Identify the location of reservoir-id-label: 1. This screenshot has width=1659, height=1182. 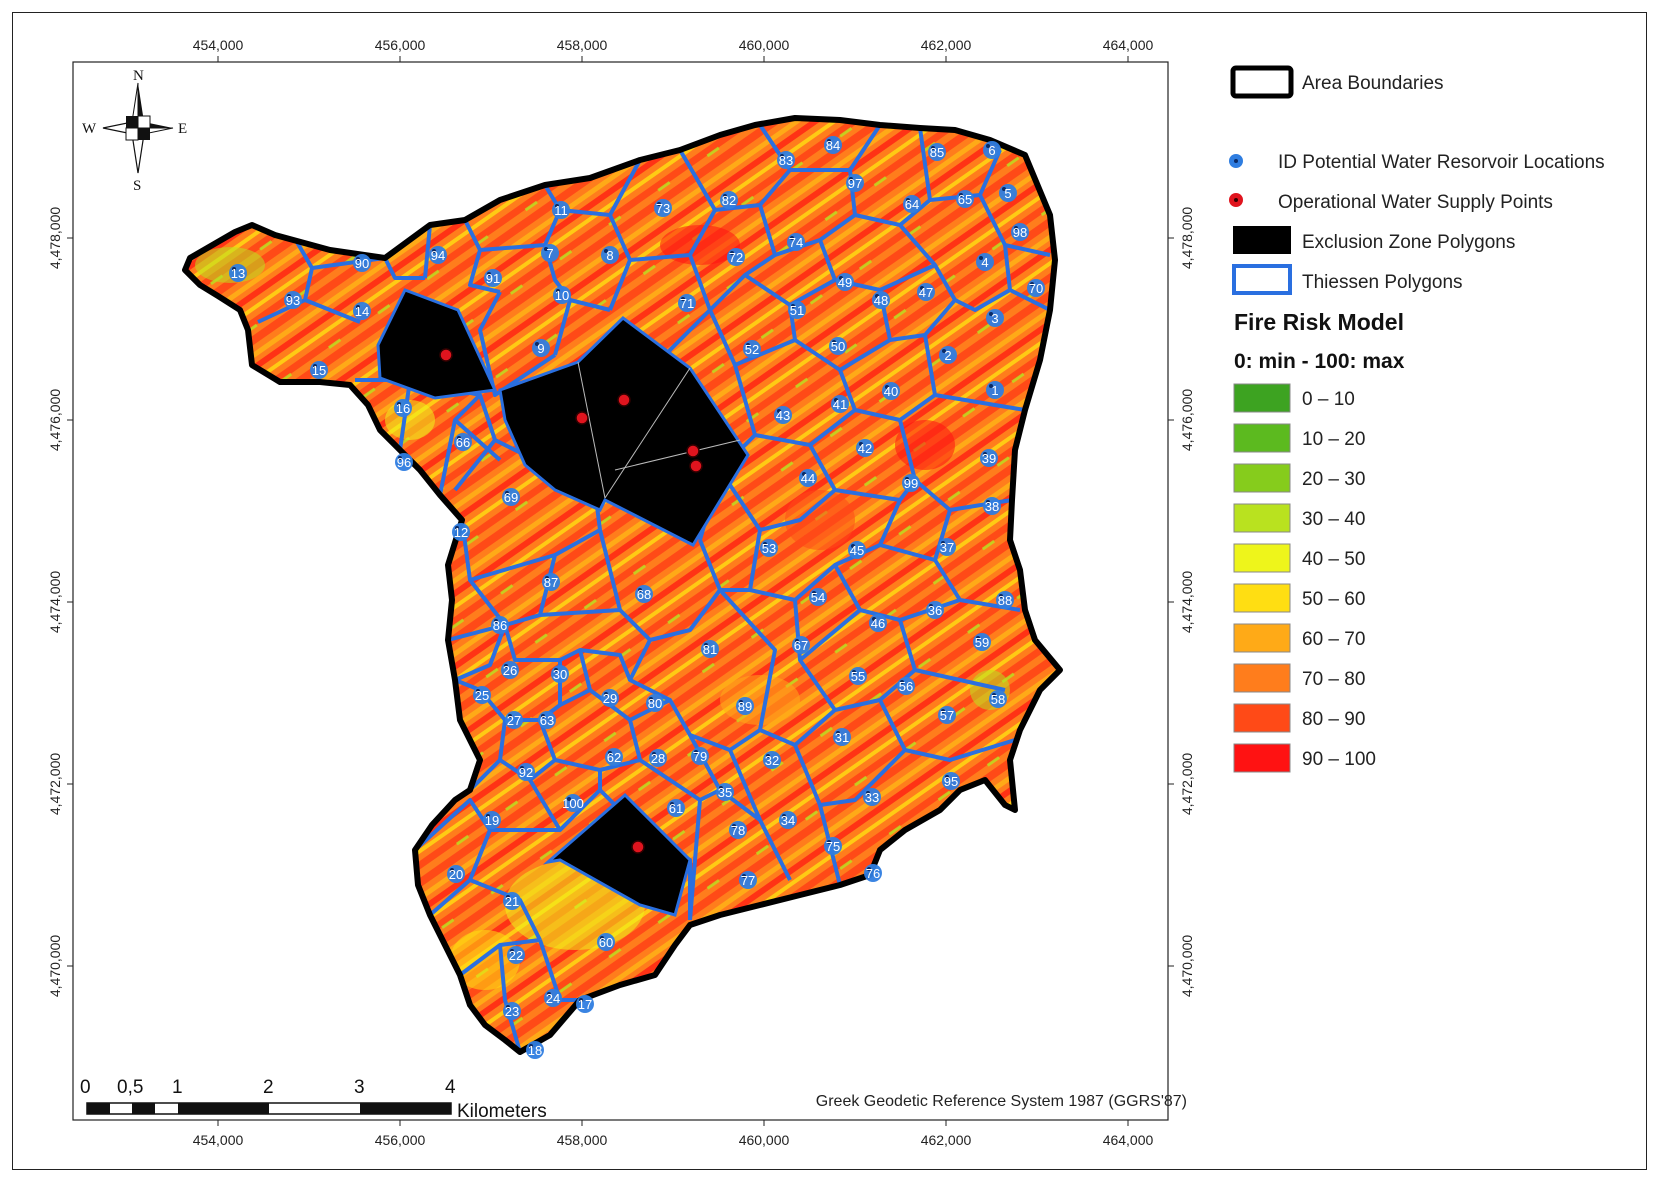
(994, 390).